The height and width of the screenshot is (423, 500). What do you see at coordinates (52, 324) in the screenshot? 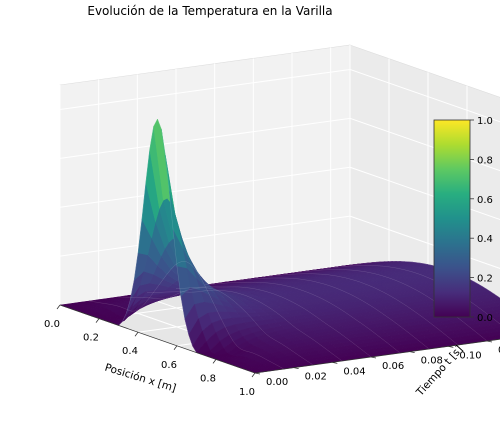
I see `x-tick-label: 0.0` at bounding box center [52, 324].